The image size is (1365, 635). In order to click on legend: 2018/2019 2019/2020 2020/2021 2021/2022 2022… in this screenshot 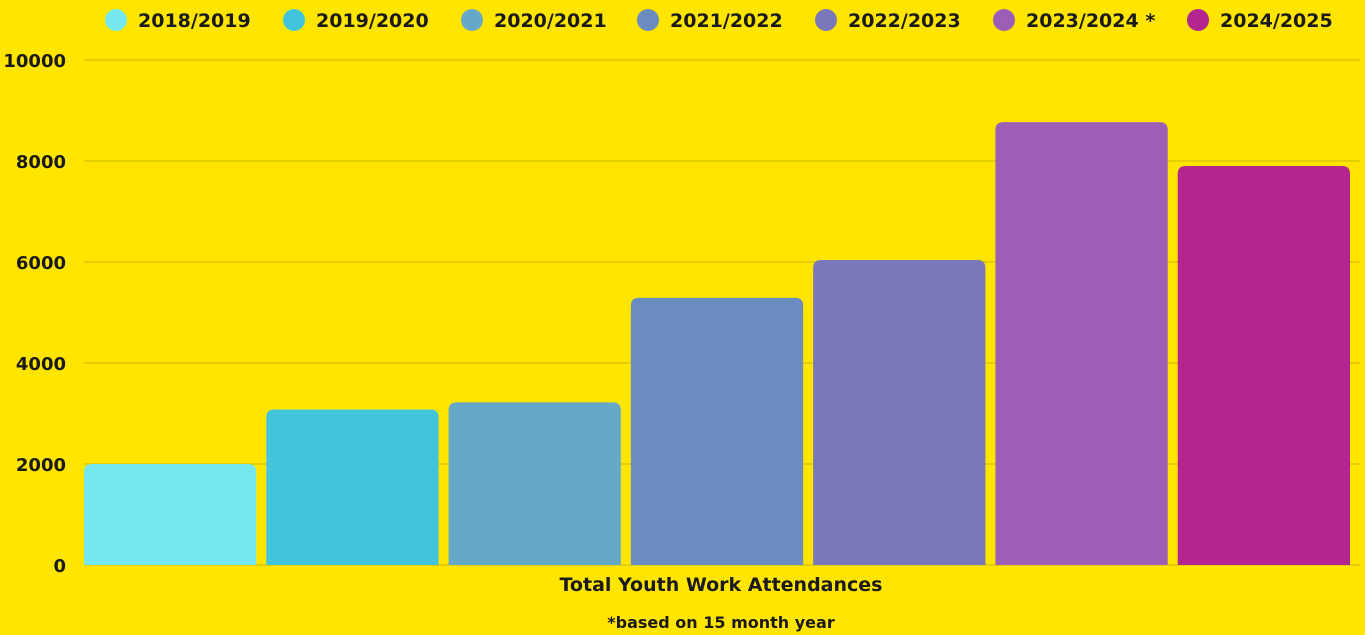, I will do `click(719, 20)`.